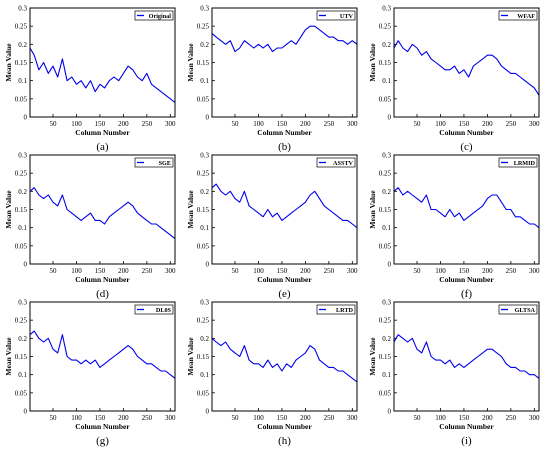 This screenshot has height=449, width=550. I want to click on panel-caption: (d), so click(102, 294).